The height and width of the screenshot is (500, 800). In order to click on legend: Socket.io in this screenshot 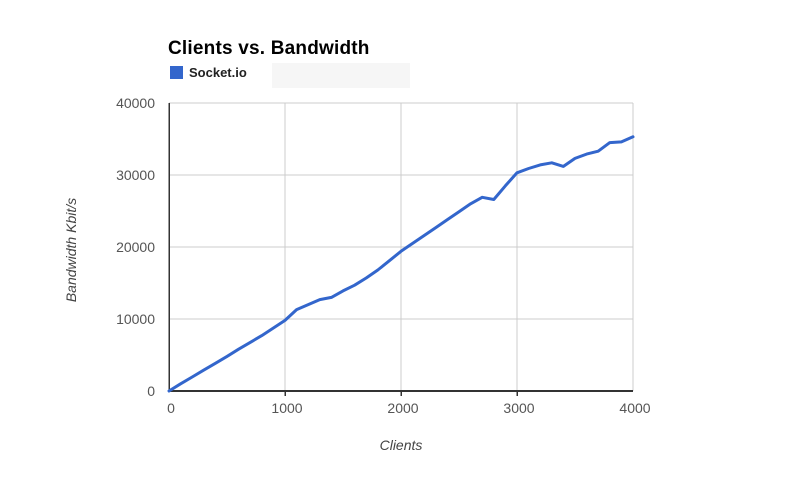, I will do `click(208, 72)`.